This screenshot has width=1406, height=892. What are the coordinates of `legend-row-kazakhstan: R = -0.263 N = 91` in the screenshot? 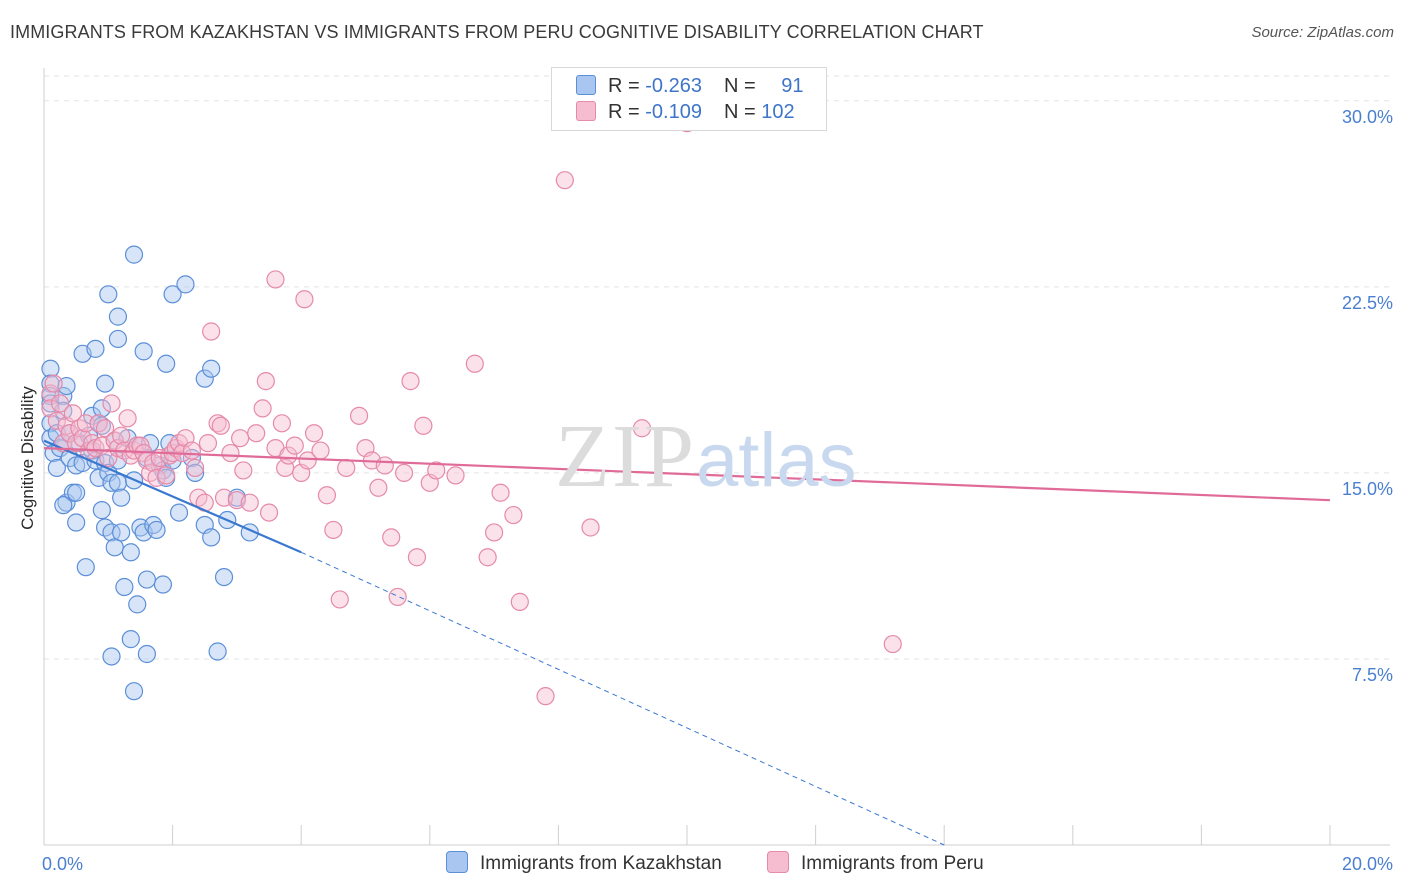 It's located at (689, 88).